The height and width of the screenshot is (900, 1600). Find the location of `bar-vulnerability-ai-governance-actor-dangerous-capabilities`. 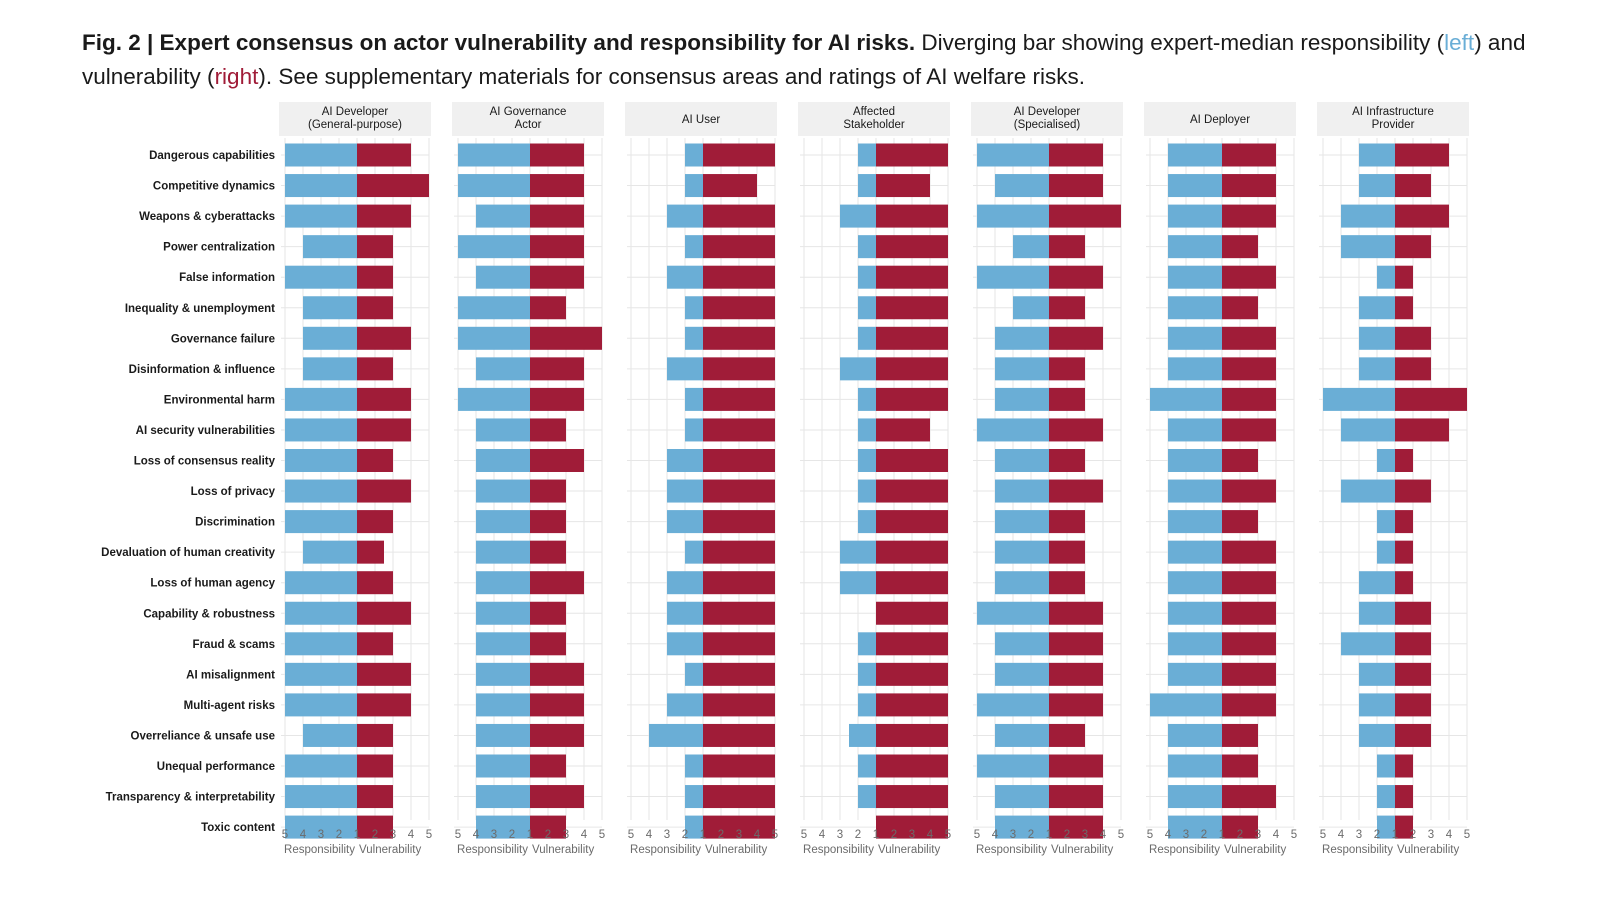

bar-vulnerability-ai-governance-actor-dangerous-capabilities is located at coordinates (557, 155).